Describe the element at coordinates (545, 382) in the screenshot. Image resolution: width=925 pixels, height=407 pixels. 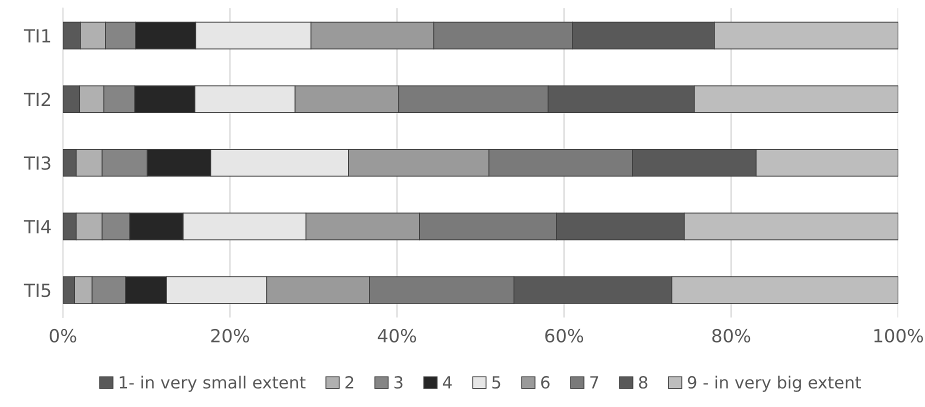
I see `legend-label: 6` at that location.